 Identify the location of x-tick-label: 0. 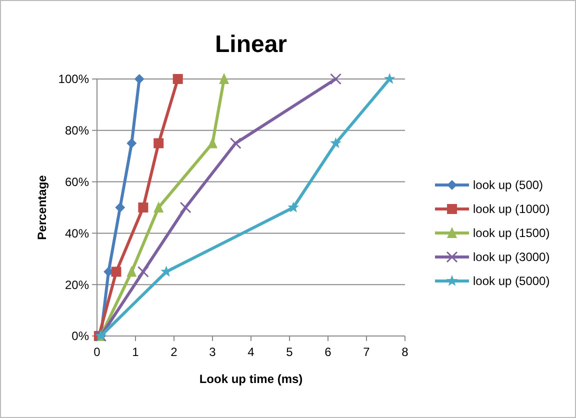
(97, 352).